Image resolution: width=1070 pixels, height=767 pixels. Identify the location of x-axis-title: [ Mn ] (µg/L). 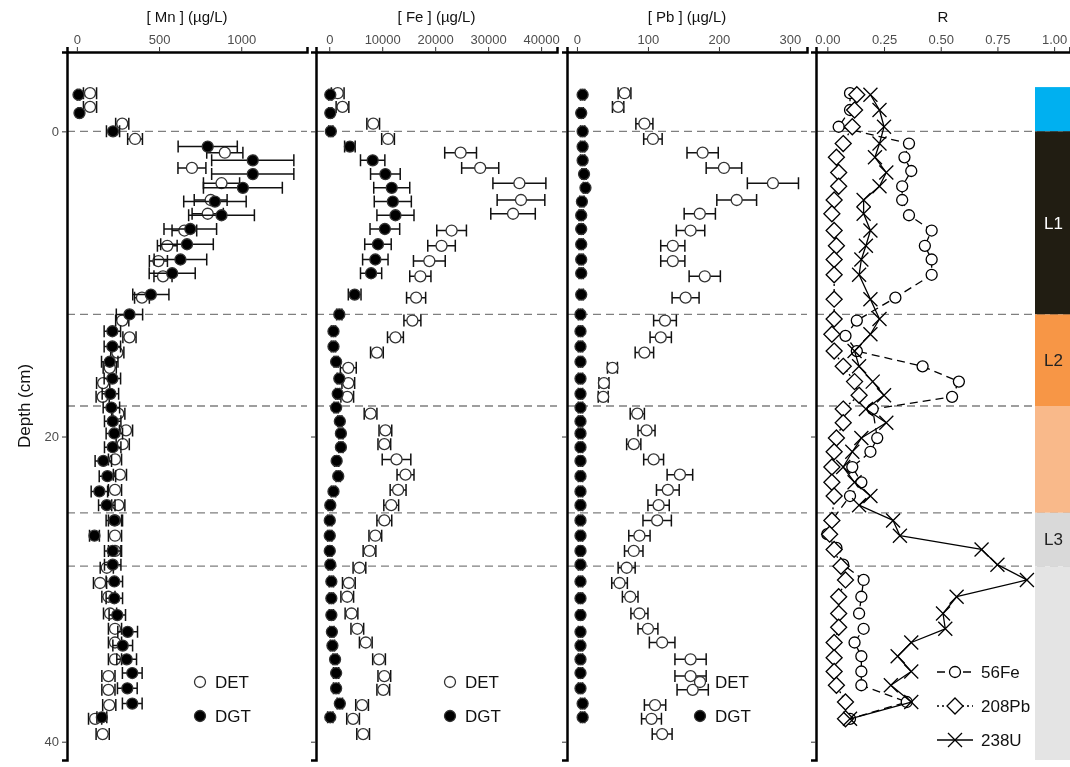
(187, 16).